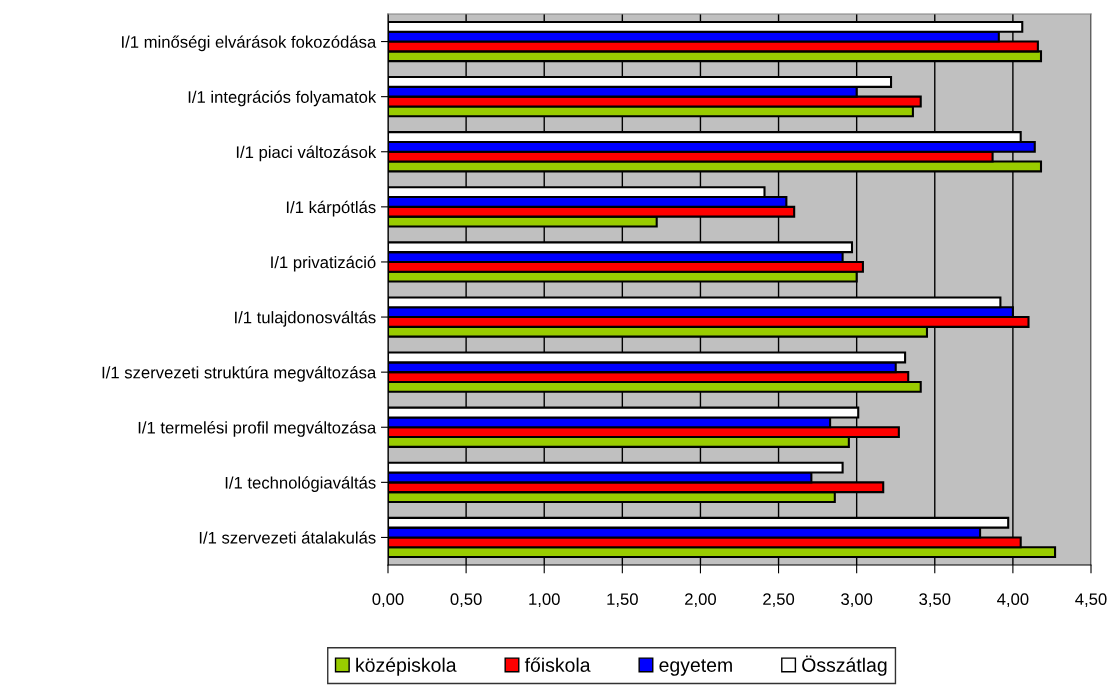 The image size is (1112, 686). What do you see at coordinates (388, 600) in the screenshot?
I see `x-tick-label: 0,00` at bounding box center [388, 600].